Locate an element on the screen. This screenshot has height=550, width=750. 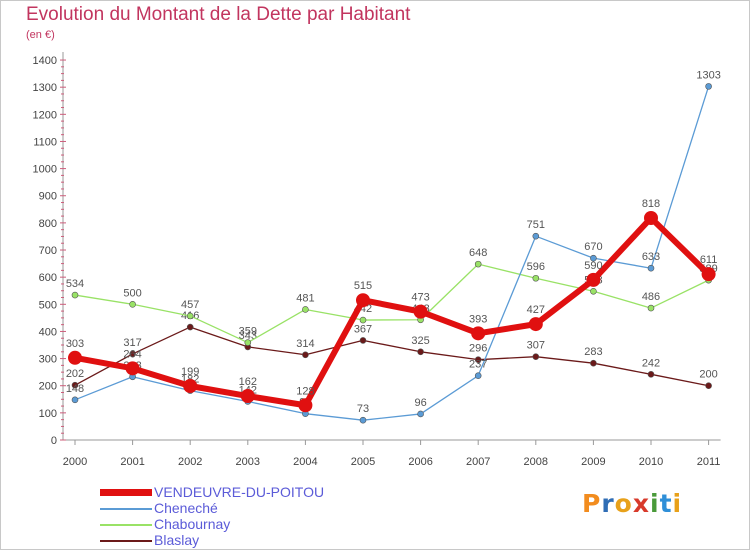
y-tick-label: 600 is located at coordinates (48, 278).